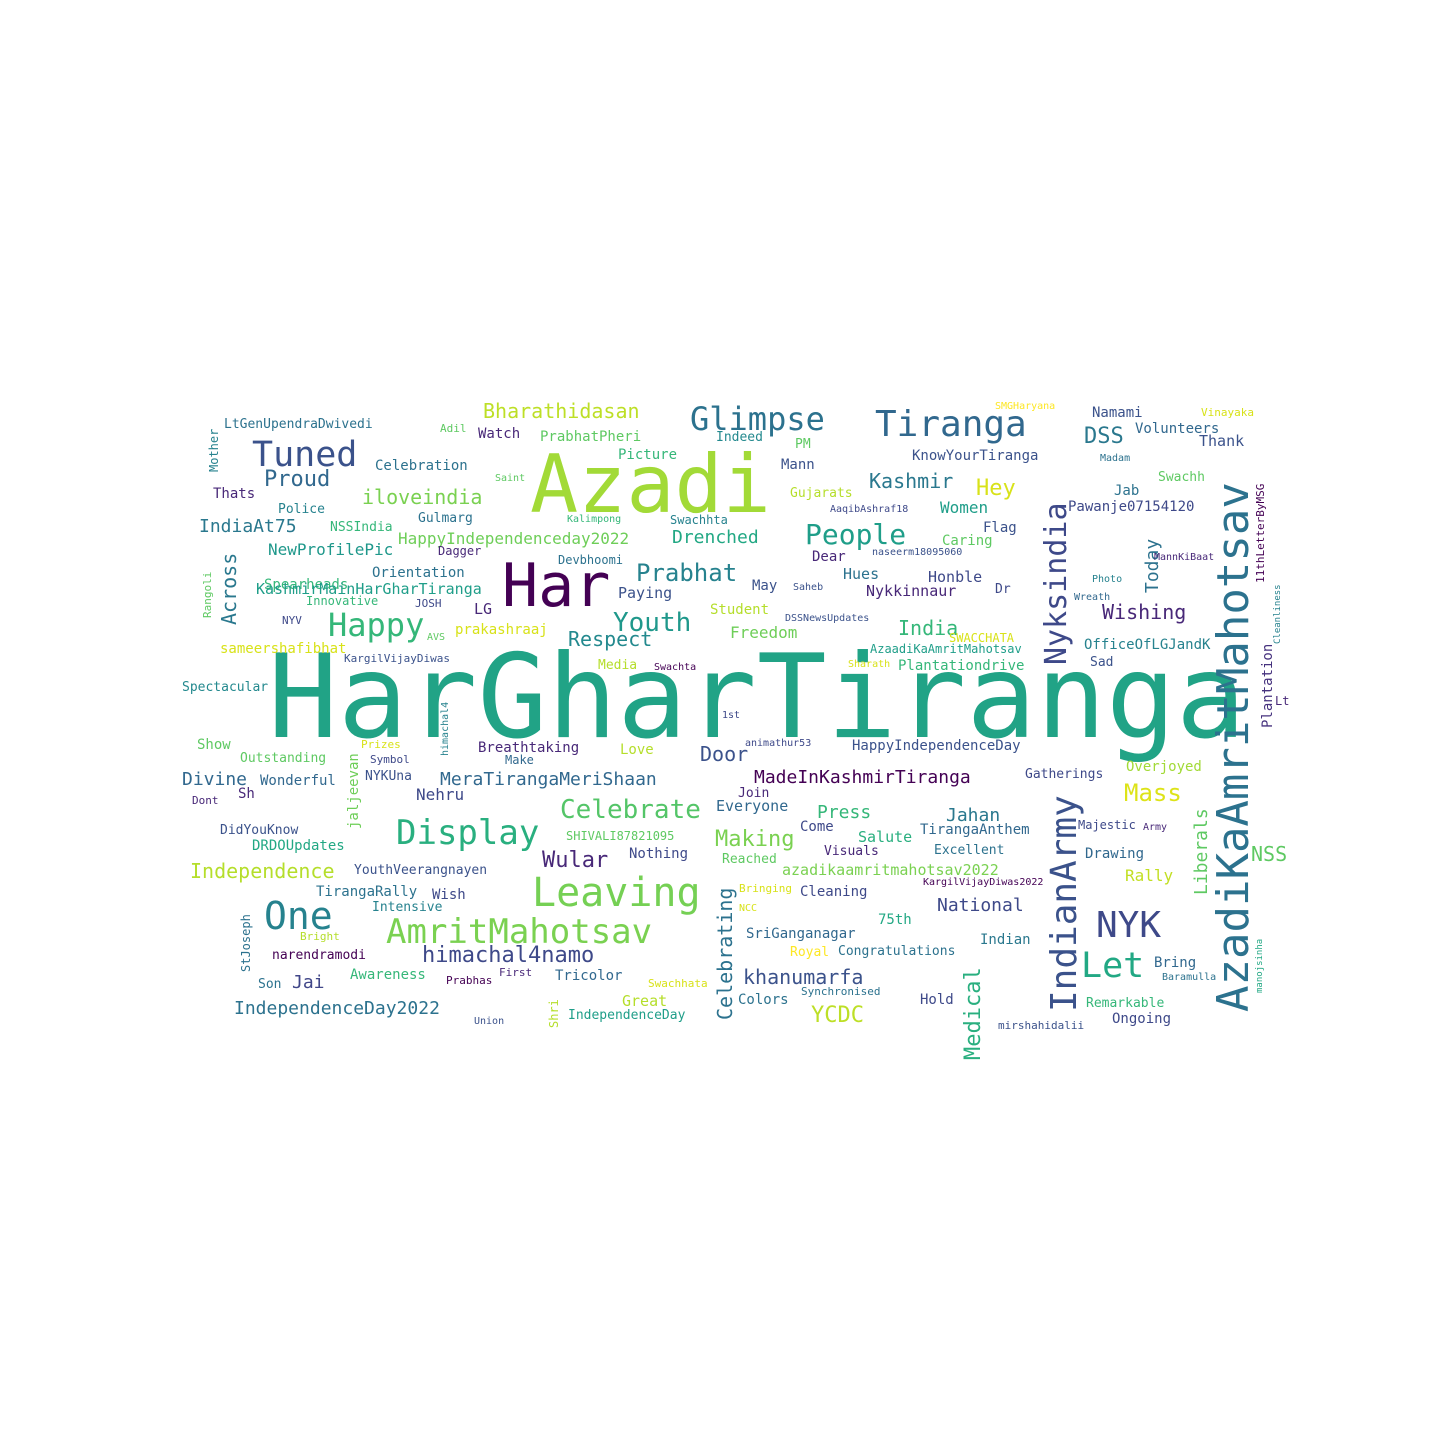 This screenshot has height=1440, width=1440. I want to click on cloud-word: Jahan, so click(973, 815).